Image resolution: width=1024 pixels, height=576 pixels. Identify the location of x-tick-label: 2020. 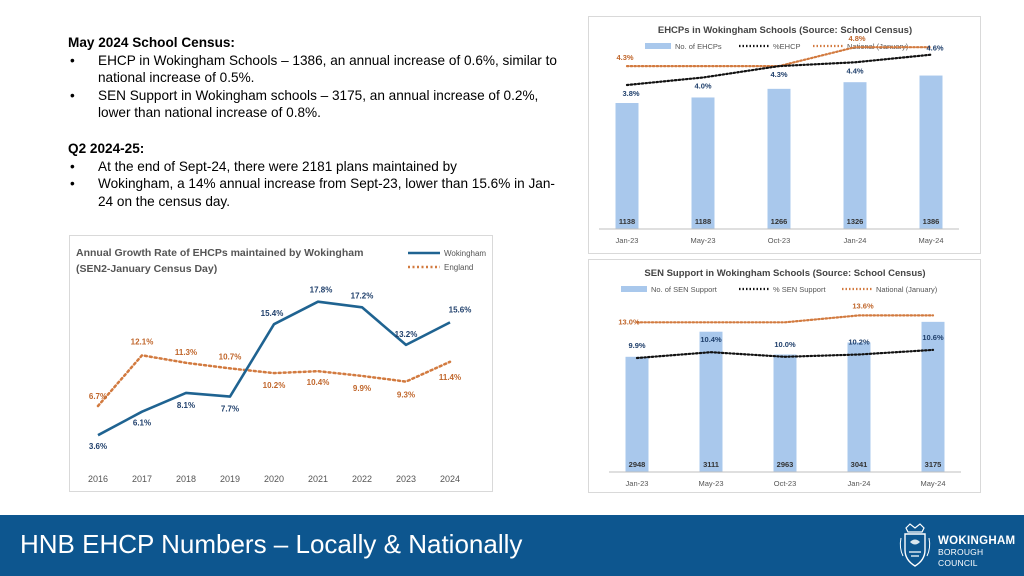
(274, 479).